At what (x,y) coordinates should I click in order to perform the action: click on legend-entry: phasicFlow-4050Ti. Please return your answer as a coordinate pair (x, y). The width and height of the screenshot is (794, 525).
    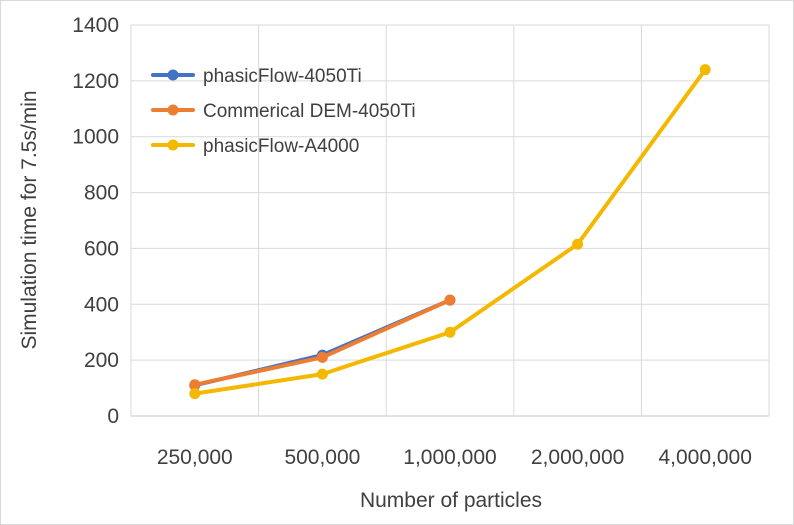
    Looking at the image, I should click on (256, 76).